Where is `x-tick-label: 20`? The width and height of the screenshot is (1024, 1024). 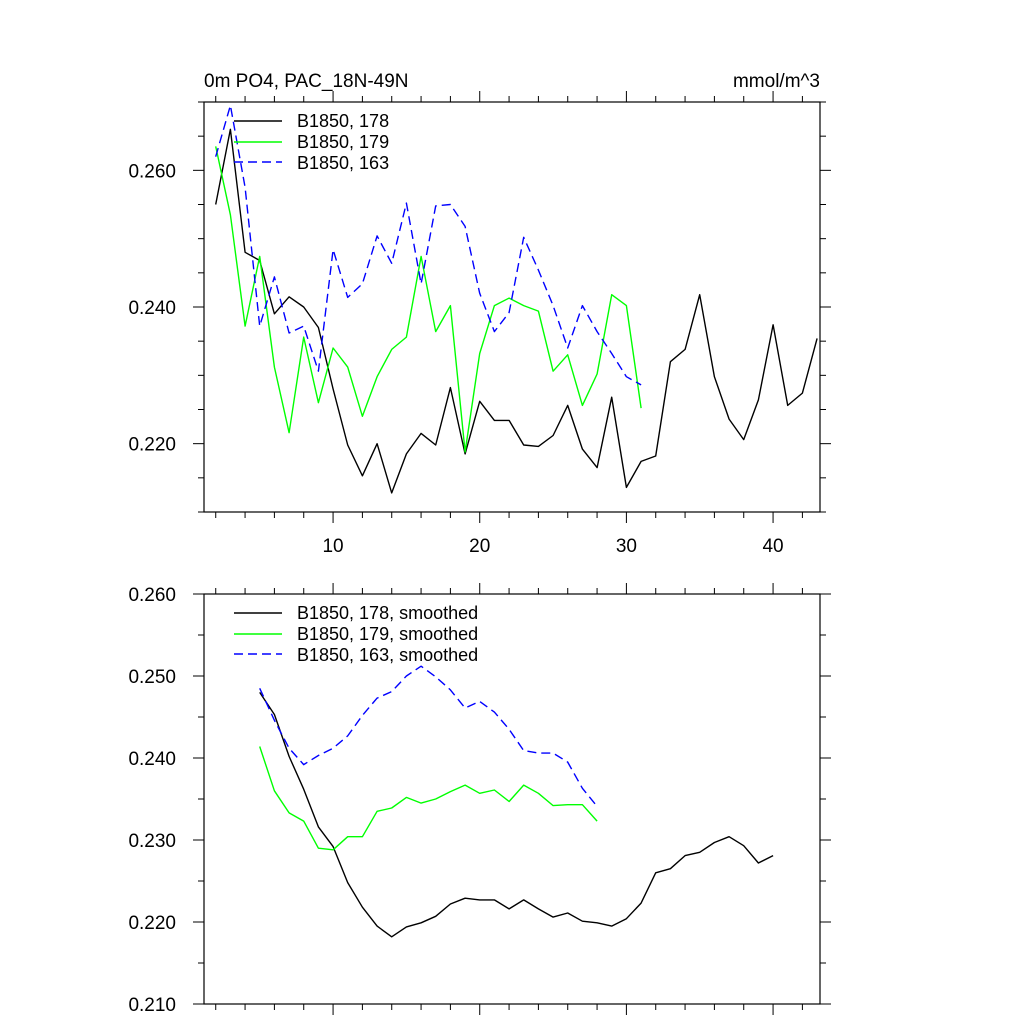
x-tick-label: 20 is located at coordinates (479, 546).